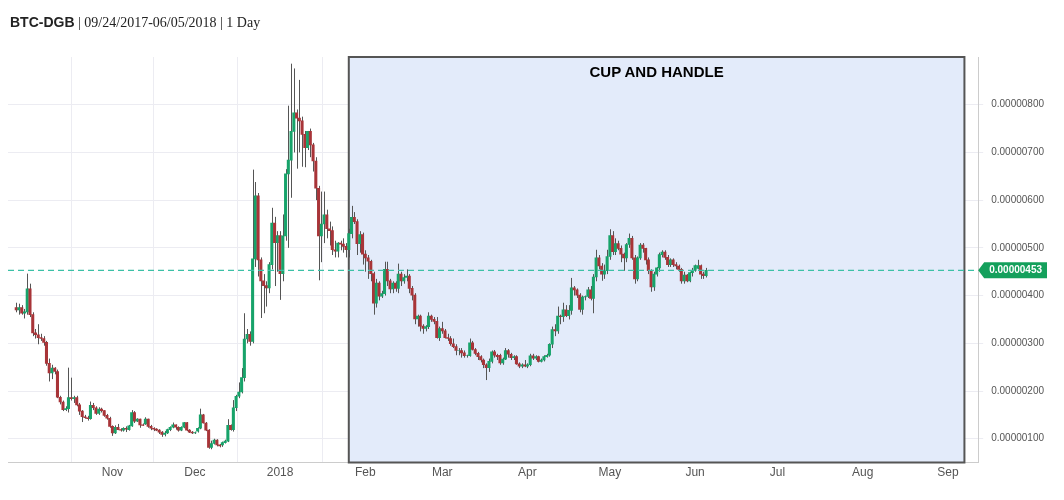 Image resolution: width=1064 pixels, height=500 pixels. I want to click on x-tick-label: Apr, so click(527, 472).